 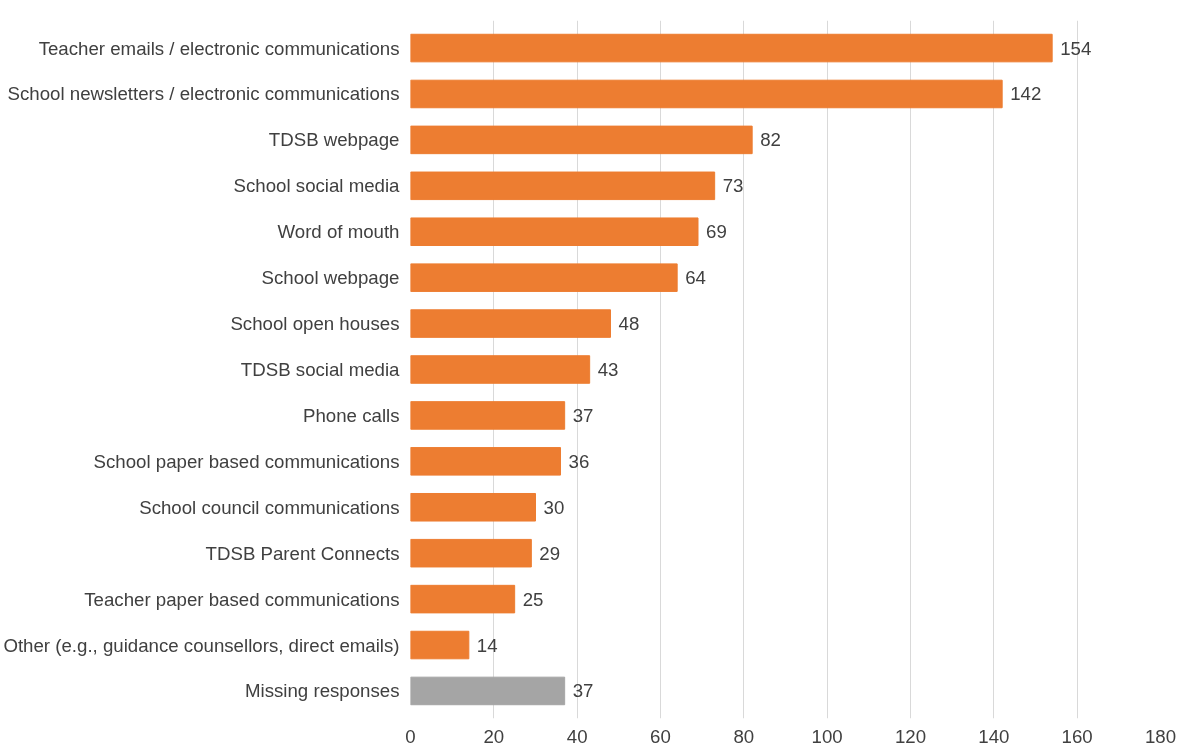 What do you see at coordinates (410, 736) in the screenshot?
I see `x-tick-label: 0` at bounding box center [410, 736].